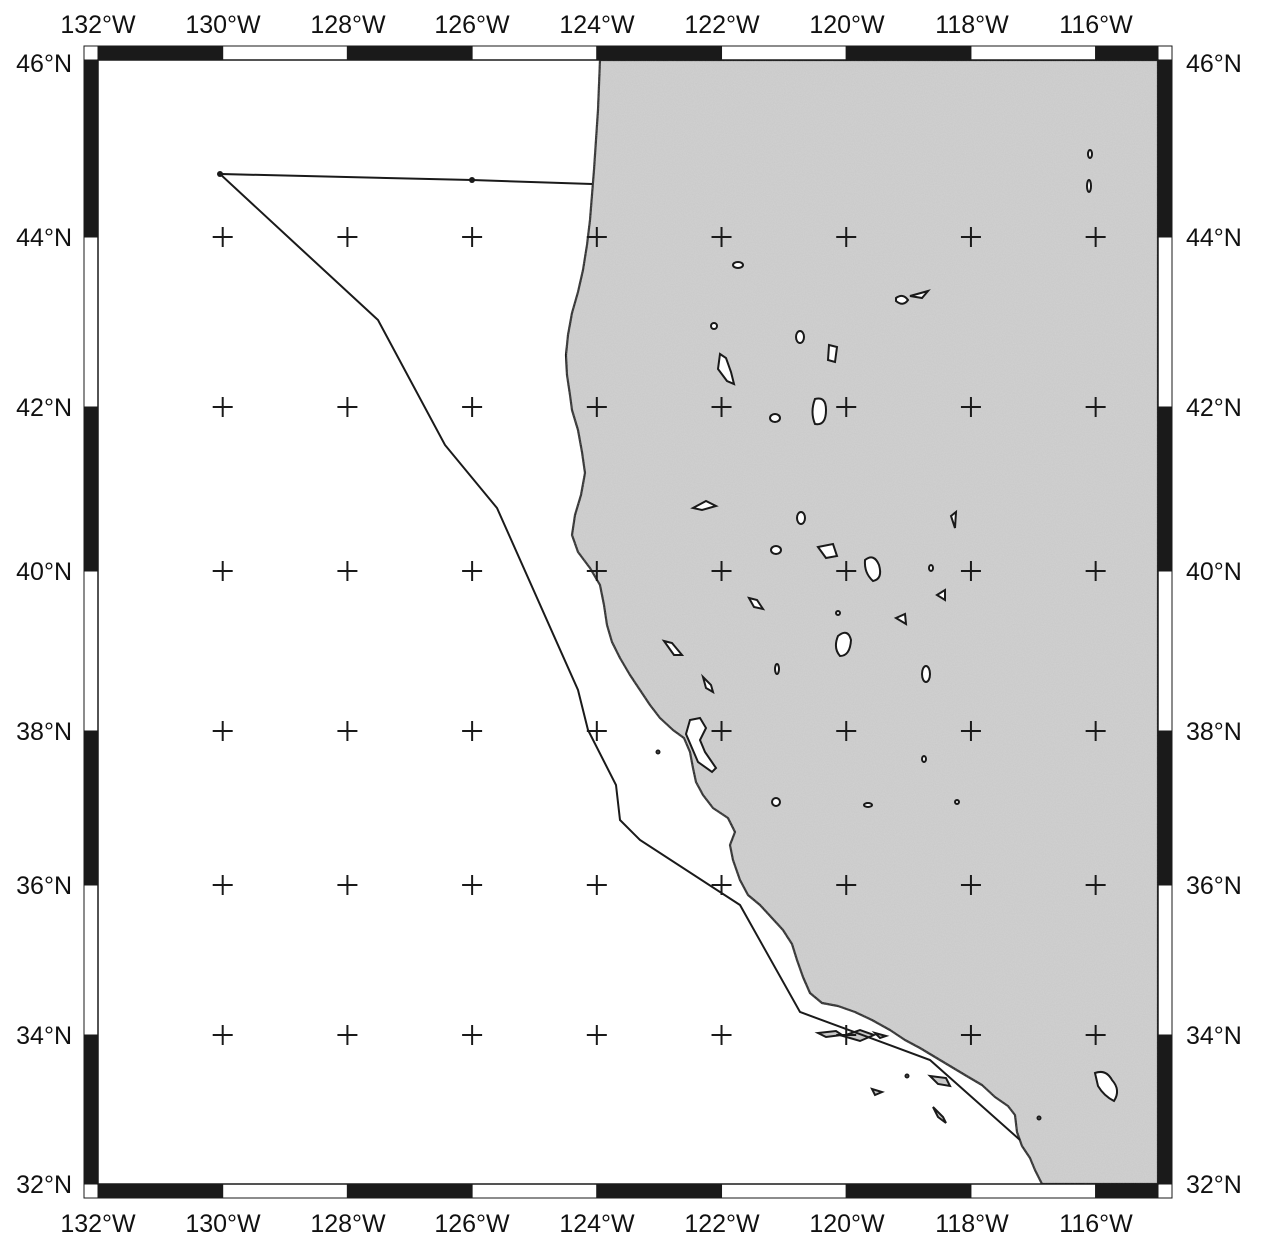  Describe the element at coordinates (98, 1224) in the screenshot. I see `bottom-label: 132°W` at that location.